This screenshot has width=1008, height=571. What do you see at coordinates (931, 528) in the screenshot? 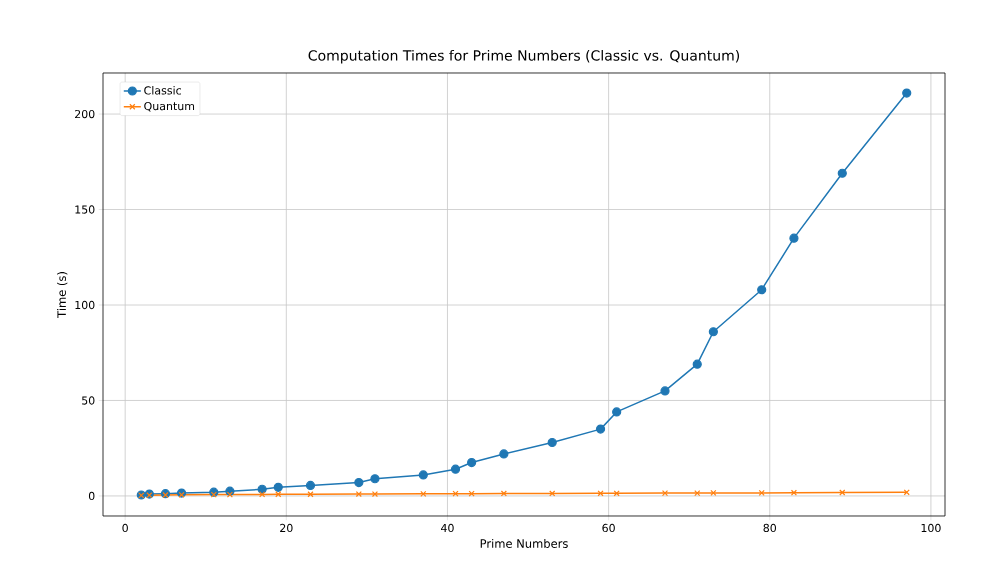
I see `x-tick-label: 100` at bounding box center [931, 528].